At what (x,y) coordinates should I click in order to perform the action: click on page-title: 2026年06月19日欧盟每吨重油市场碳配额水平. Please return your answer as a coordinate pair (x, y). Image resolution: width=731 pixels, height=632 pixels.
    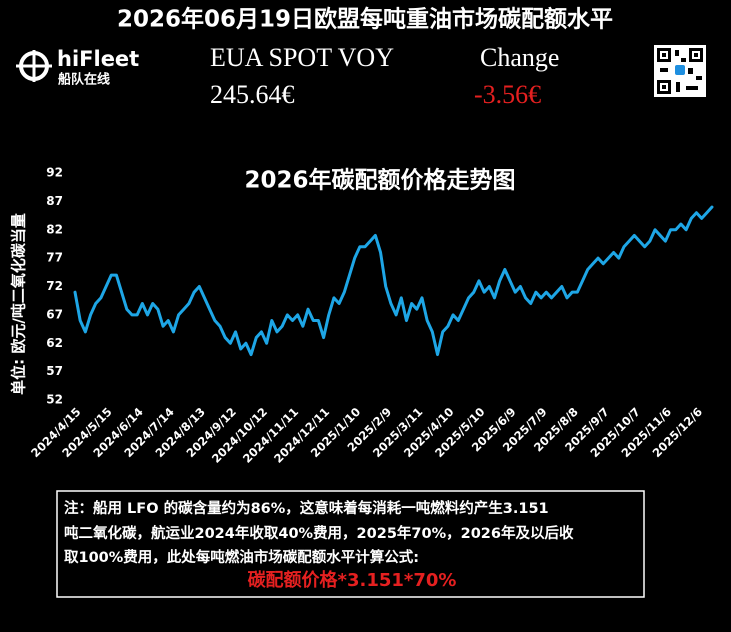
    Looking at the image, I should click on (365, 19).